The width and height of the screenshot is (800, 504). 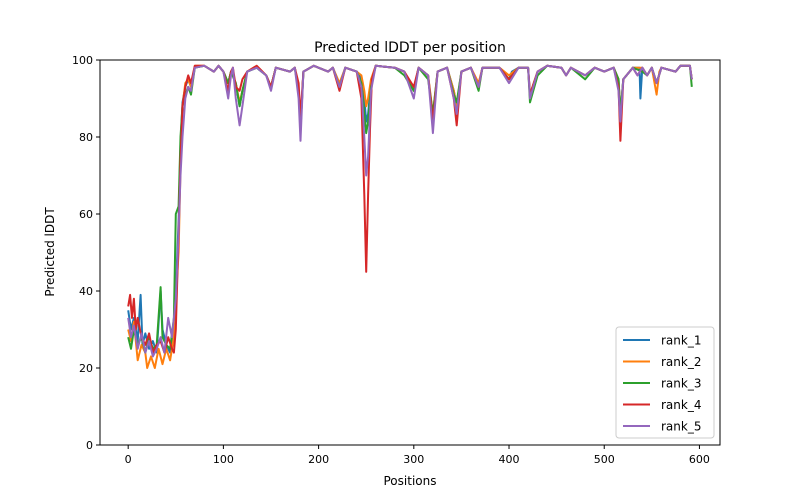 I want to click on y-tick-label: 40, so click(x=86, y=291).